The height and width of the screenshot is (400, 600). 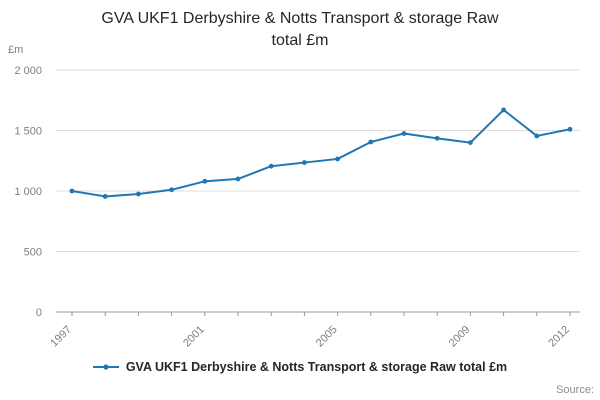 I want to click on svg-text: 2001, so click(x=194, y=337).